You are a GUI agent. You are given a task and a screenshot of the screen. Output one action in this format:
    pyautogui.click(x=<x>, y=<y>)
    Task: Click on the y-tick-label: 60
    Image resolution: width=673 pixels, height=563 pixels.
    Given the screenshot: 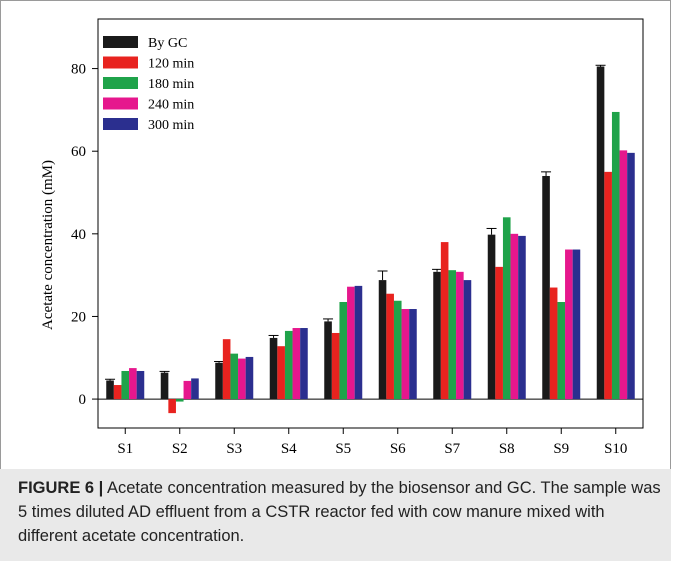 What is the action you would take?
    pyautogui.click(x=78, y=152)
    